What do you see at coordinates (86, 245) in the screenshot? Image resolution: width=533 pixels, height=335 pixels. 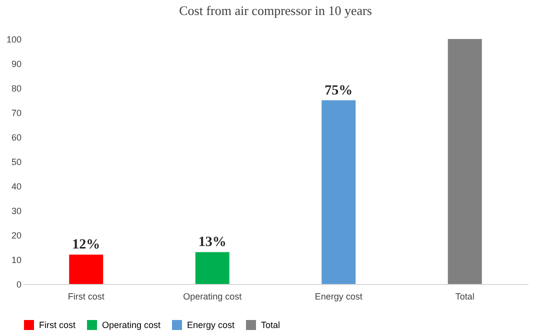 I see `data-label: 12%` at bounding box center [86, 245].